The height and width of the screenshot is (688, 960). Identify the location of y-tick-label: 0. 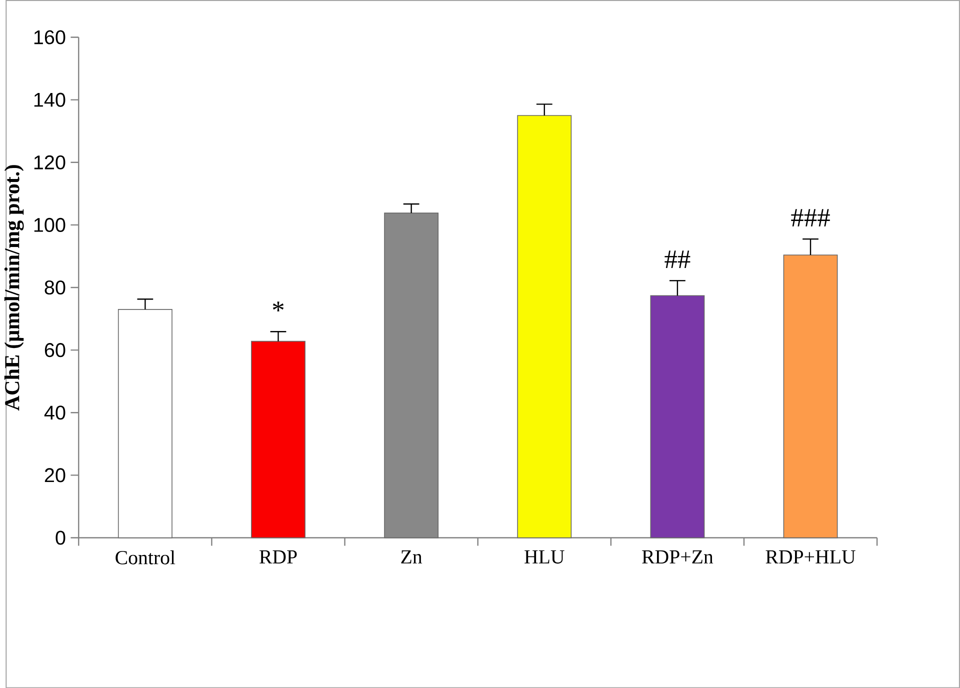
(61, 537).